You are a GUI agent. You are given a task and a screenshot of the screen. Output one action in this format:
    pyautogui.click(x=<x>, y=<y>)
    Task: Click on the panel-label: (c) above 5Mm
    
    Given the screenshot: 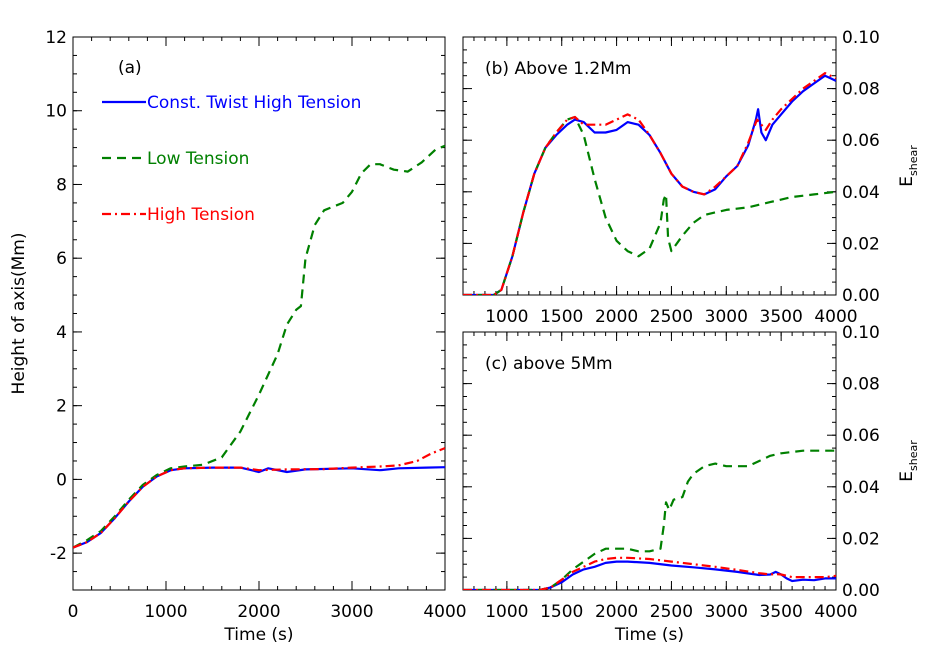 What is the action you would take?
    pyautogui.click(x=549, y=364)
    